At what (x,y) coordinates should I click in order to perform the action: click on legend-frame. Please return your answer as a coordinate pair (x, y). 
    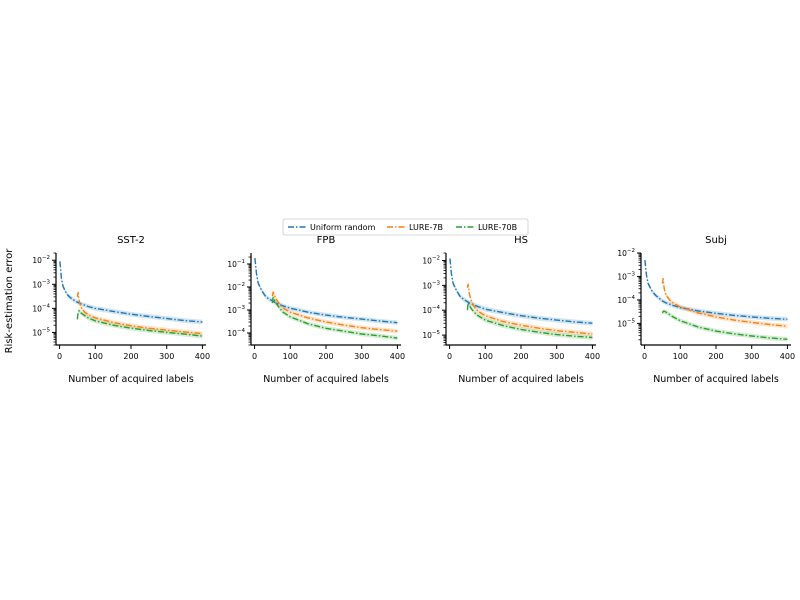
    Looking at the image, I should click on (405, 227).